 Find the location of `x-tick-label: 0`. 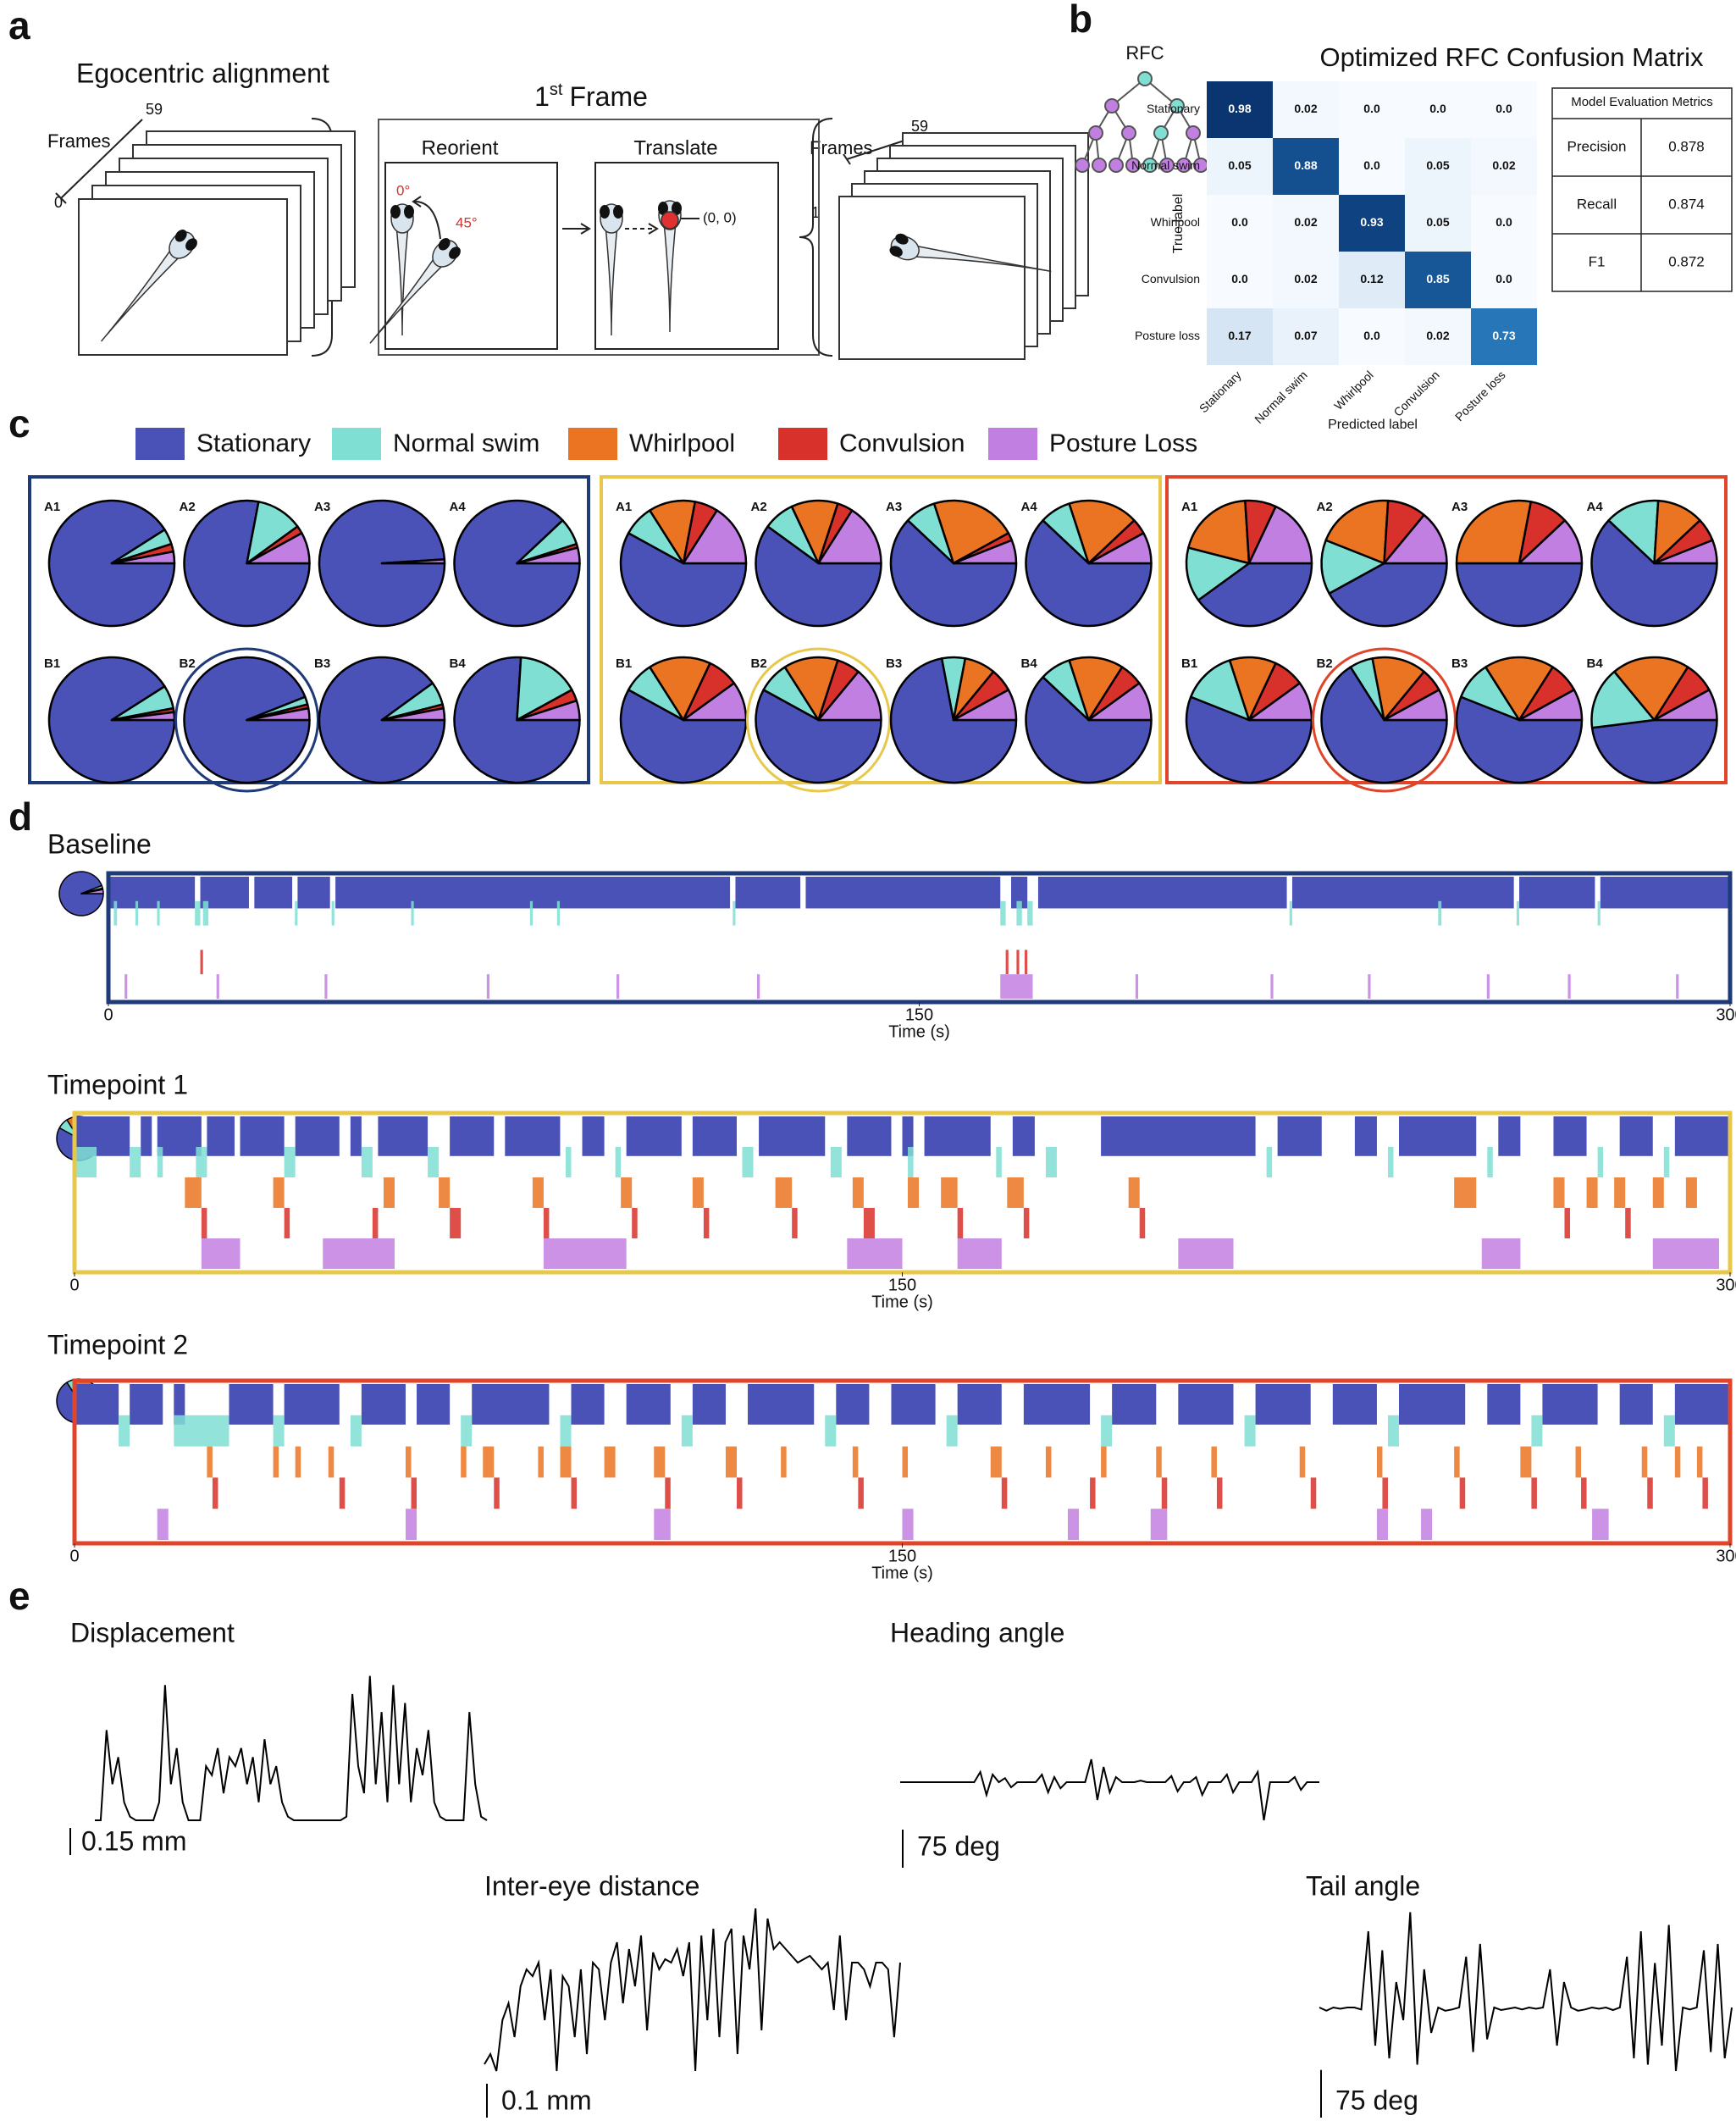

x-tick-label: 0 is located at coordinates (74, 1285).